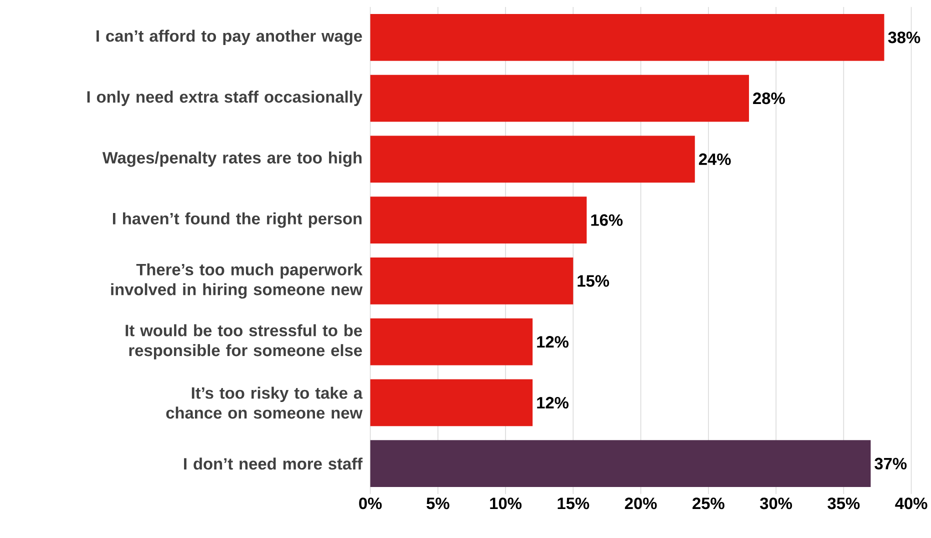 This screenshot has height=538, width=931. What do you see at coordinates (264, 402) in the screenshot?
I see `y-tick-label: It’s too risky to take a chance on someone new` at bounding box center [264, 402].